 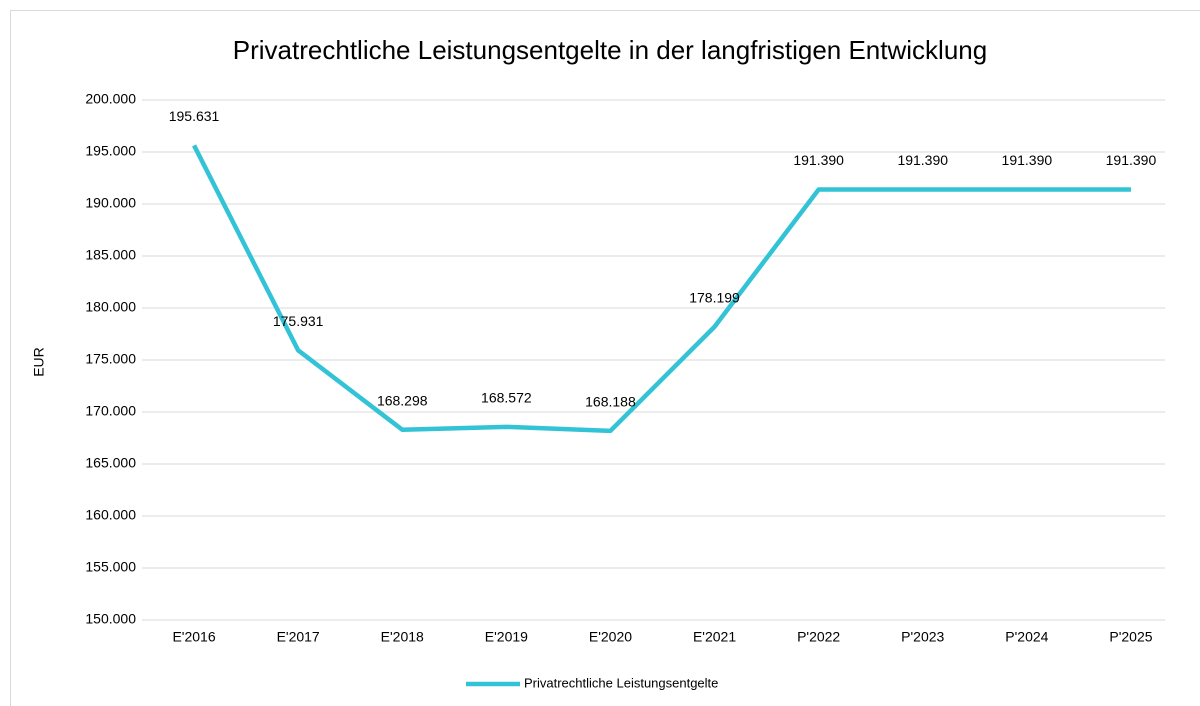 What do you see at coordinates (621, 682) in the screenshot?
I see `legend-label: Privatrechtliche Leistungsentgelte` at bounding box center [621, 682].